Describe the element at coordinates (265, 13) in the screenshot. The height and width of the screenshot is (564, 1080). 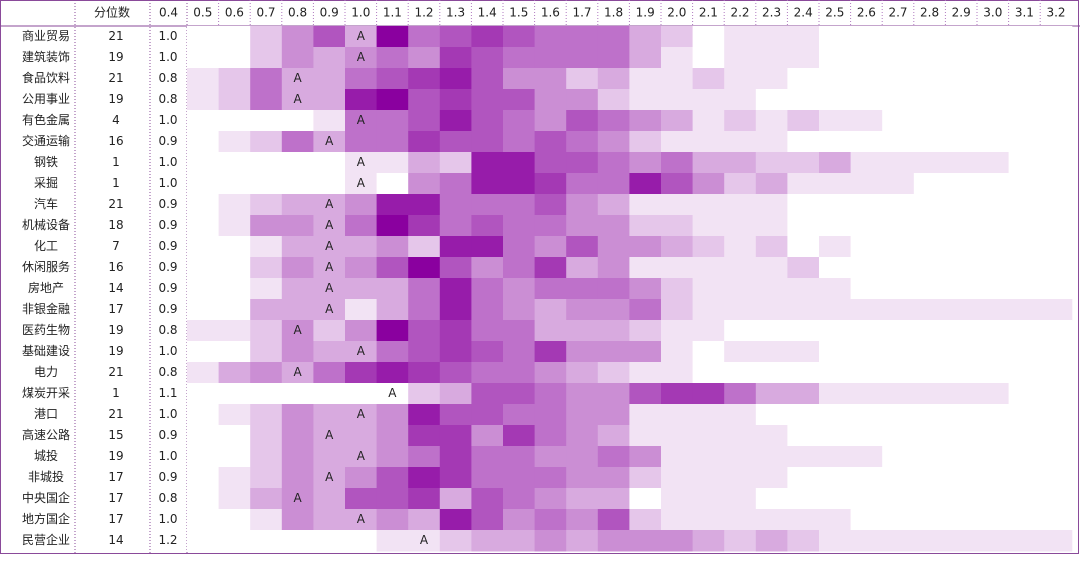
I see `header-column: 0.7` at that location.